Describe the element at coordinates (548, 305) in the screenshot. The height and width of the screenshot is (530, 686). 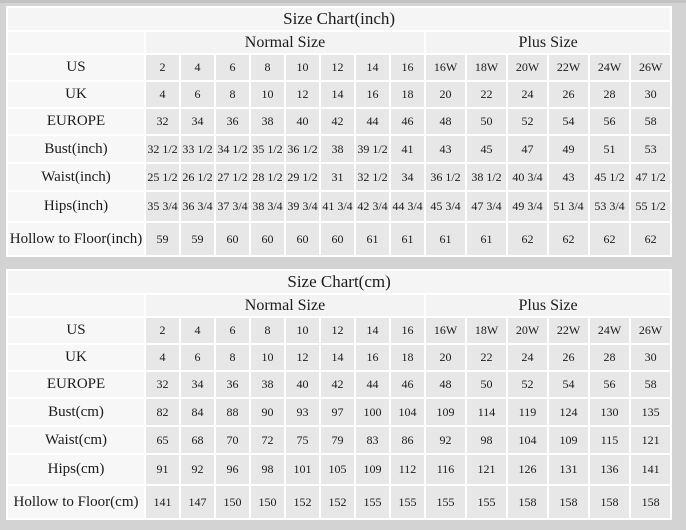
I see `column-group-header: Plus Size` at that location.